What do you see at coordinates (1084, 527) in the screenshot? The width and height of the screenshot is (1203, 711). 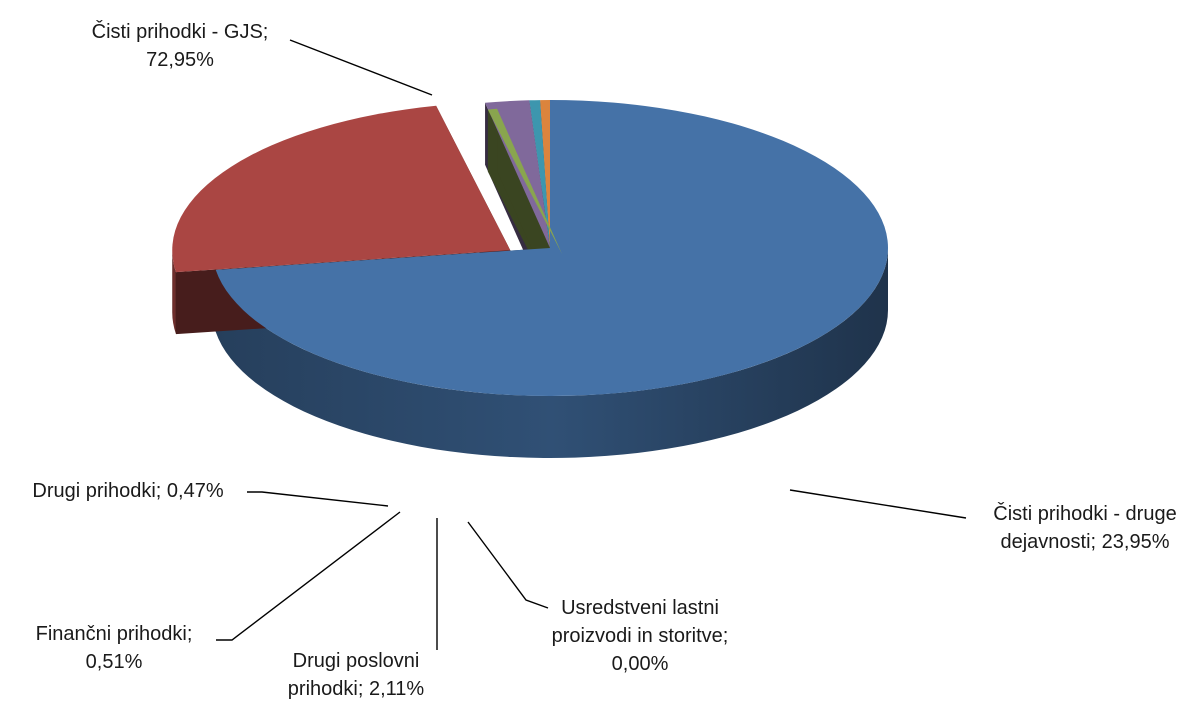 I see `data-label-druge-dejavnosti: Čisti prihodki - druge dejavnosti; 23,95%` at bounding box center [1084, 527].